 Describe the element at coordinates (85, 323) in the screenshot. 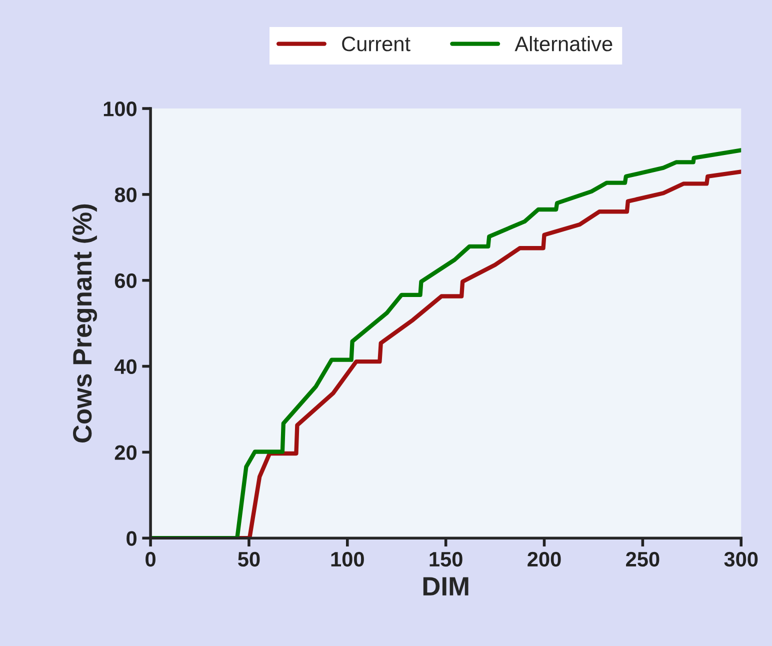

I see `y-axis-title: Cows Pregnant (%)` at that location.